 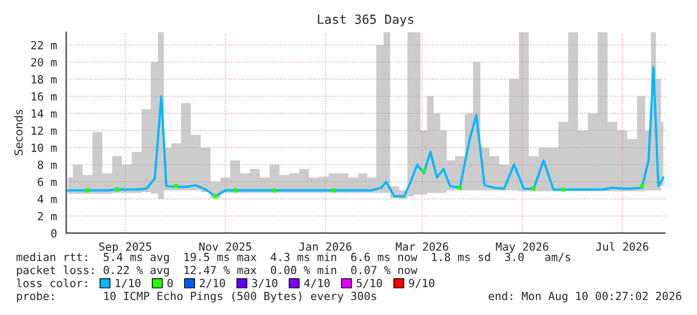 I want to click on legend-label: 3/10, so click(x=265, y=283).